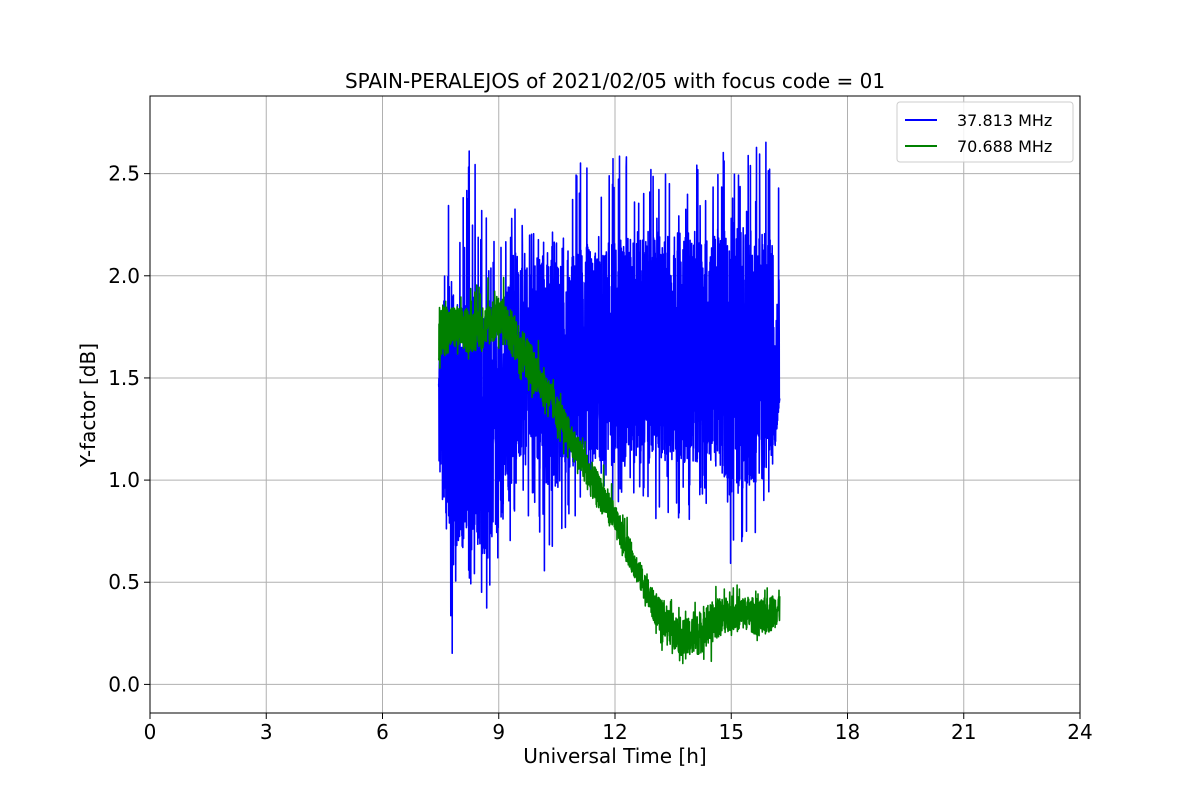 The height and width of the screenshot is (800, 1200). Describe the element at coordinates (124, 480) in the screenshot. I see `y-tick-label: 1.0` at that location.